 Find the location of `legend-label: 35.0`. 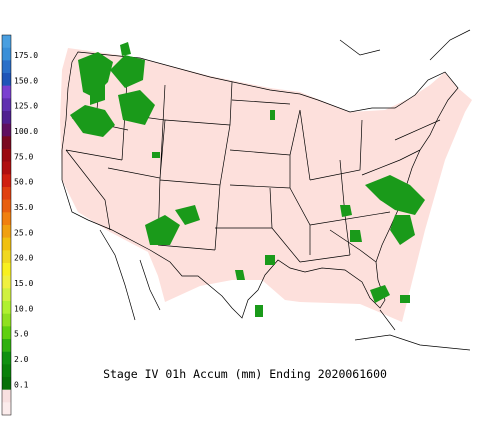

legend-label: 35.0 is located at coordinates (23, 207).